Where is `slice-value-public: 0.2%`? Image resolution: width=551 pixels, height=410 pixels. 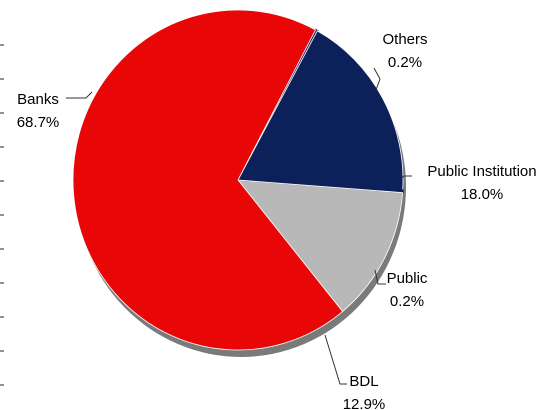
slice-value-public: 0.2% is located at coordinates (407, 301).